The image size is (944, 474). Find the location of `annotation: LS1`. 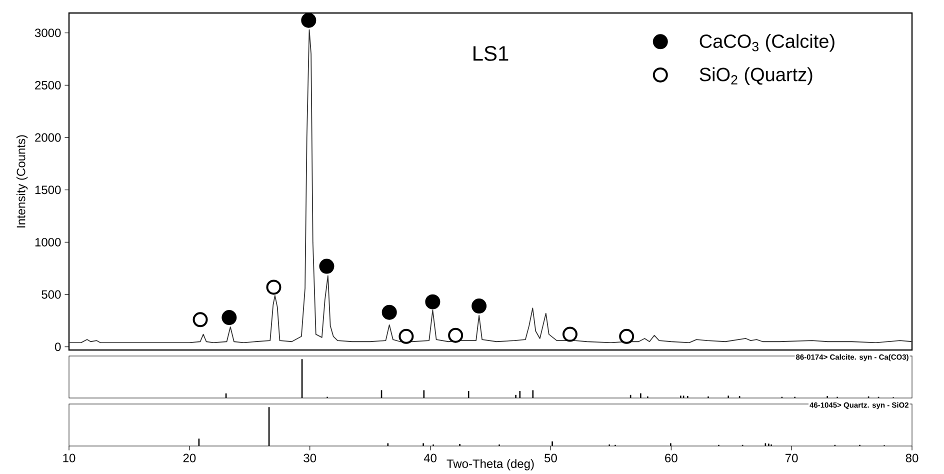

annotation: LS1 is located at coordinates (491, 53).